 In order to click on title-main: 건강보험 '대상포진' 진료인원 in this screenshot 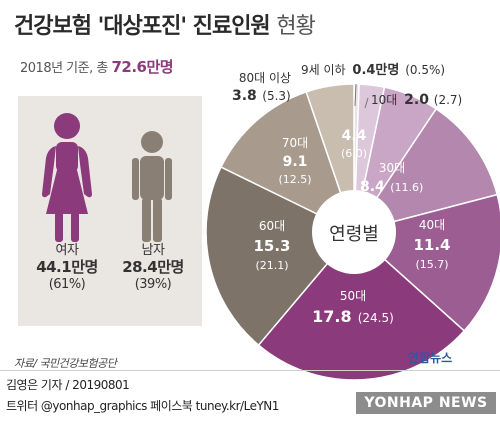, I will do `click(142, 26)`.